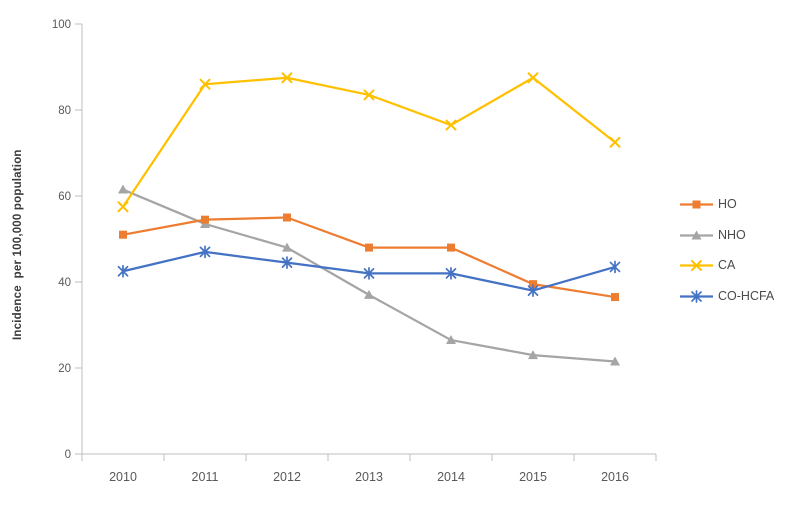 The image size is (795, 519). Describe the element at coordinates (123, 477) in the screenshot. I see `x-tick-label: 2010` at that location.